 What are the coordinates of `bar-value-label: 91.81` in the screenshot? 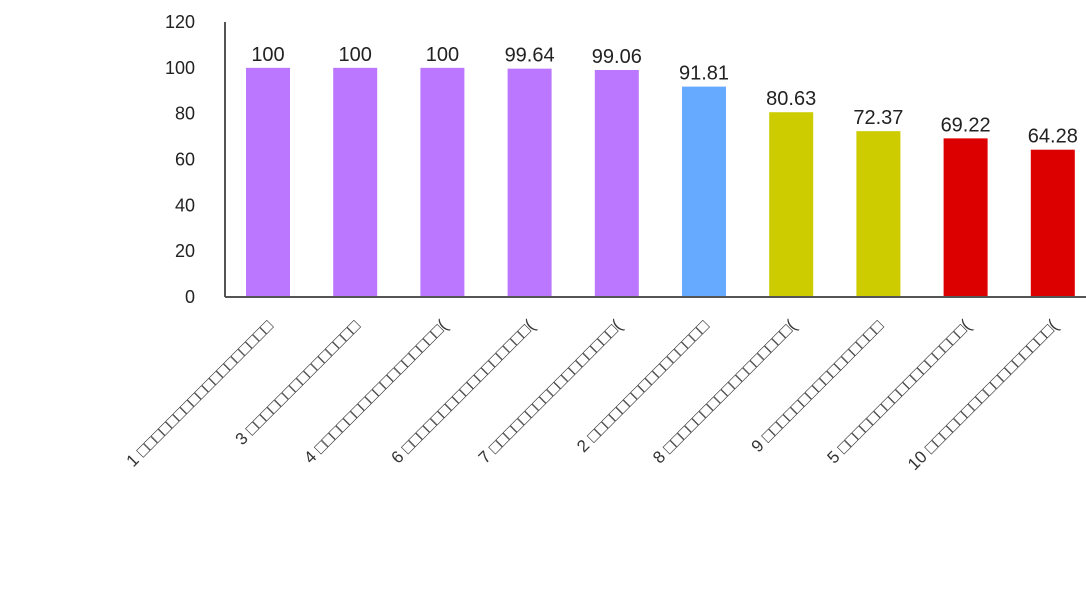 It's located at (704, 74).